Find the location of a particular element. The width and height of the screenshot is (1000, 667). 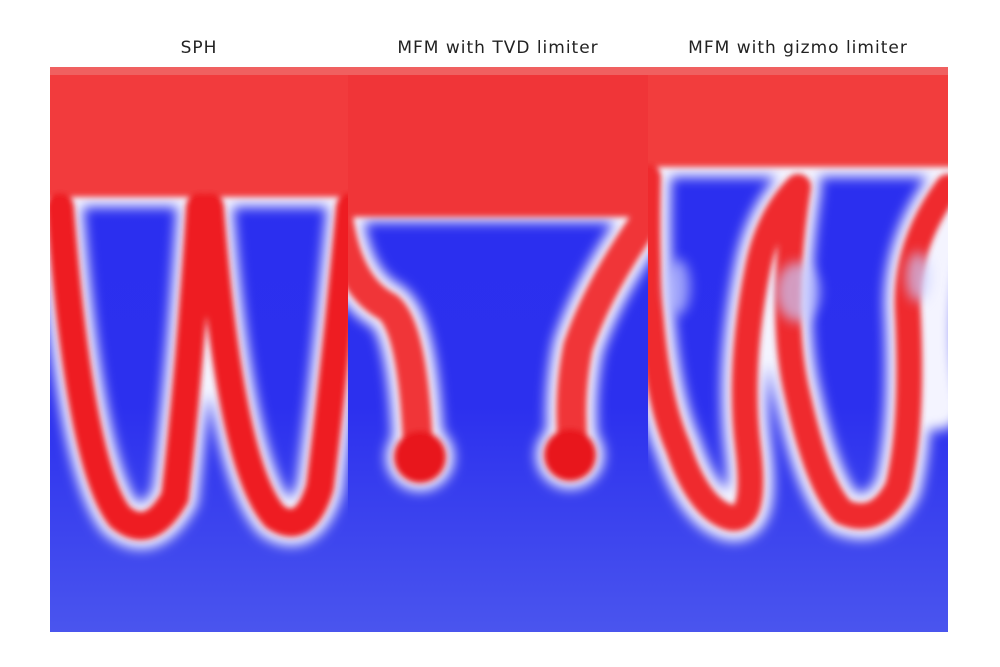

panel-title: SPH is located at coordinates (199, 48).